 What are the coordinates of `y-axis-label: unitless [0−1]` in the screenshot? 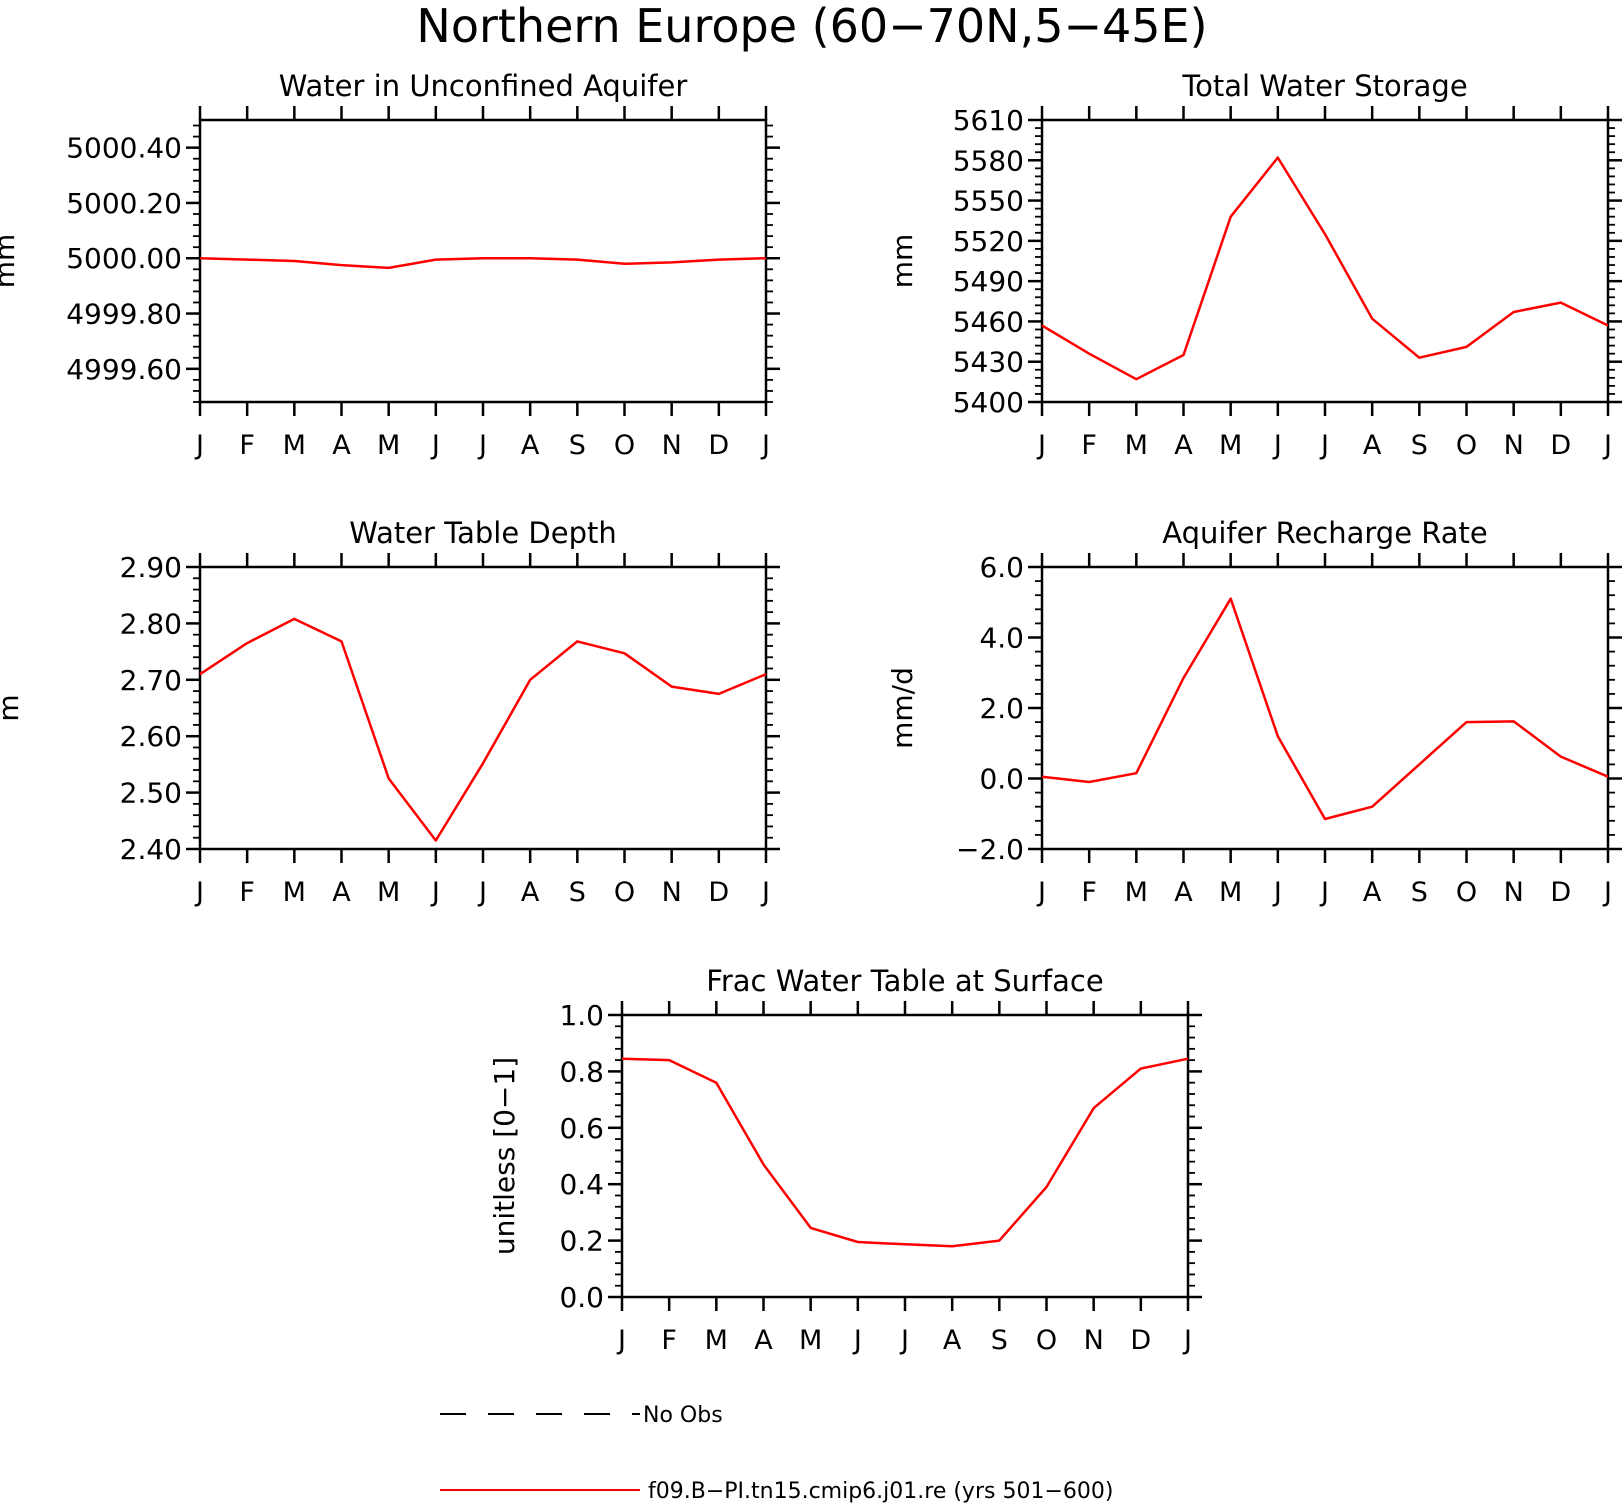 It's located at (504, 1156).